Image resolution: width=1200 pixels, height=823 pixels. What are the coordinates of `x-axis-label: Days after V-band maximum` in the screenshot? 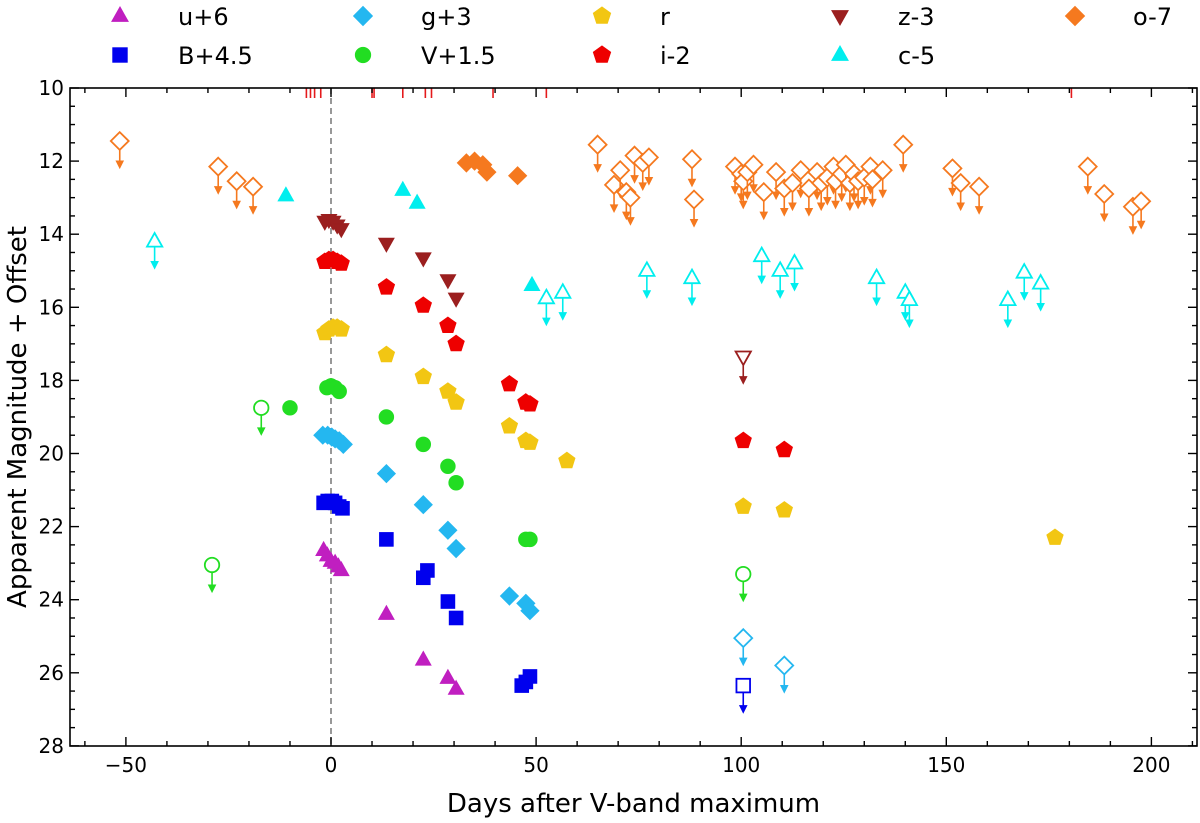 It's located at (633, 804).